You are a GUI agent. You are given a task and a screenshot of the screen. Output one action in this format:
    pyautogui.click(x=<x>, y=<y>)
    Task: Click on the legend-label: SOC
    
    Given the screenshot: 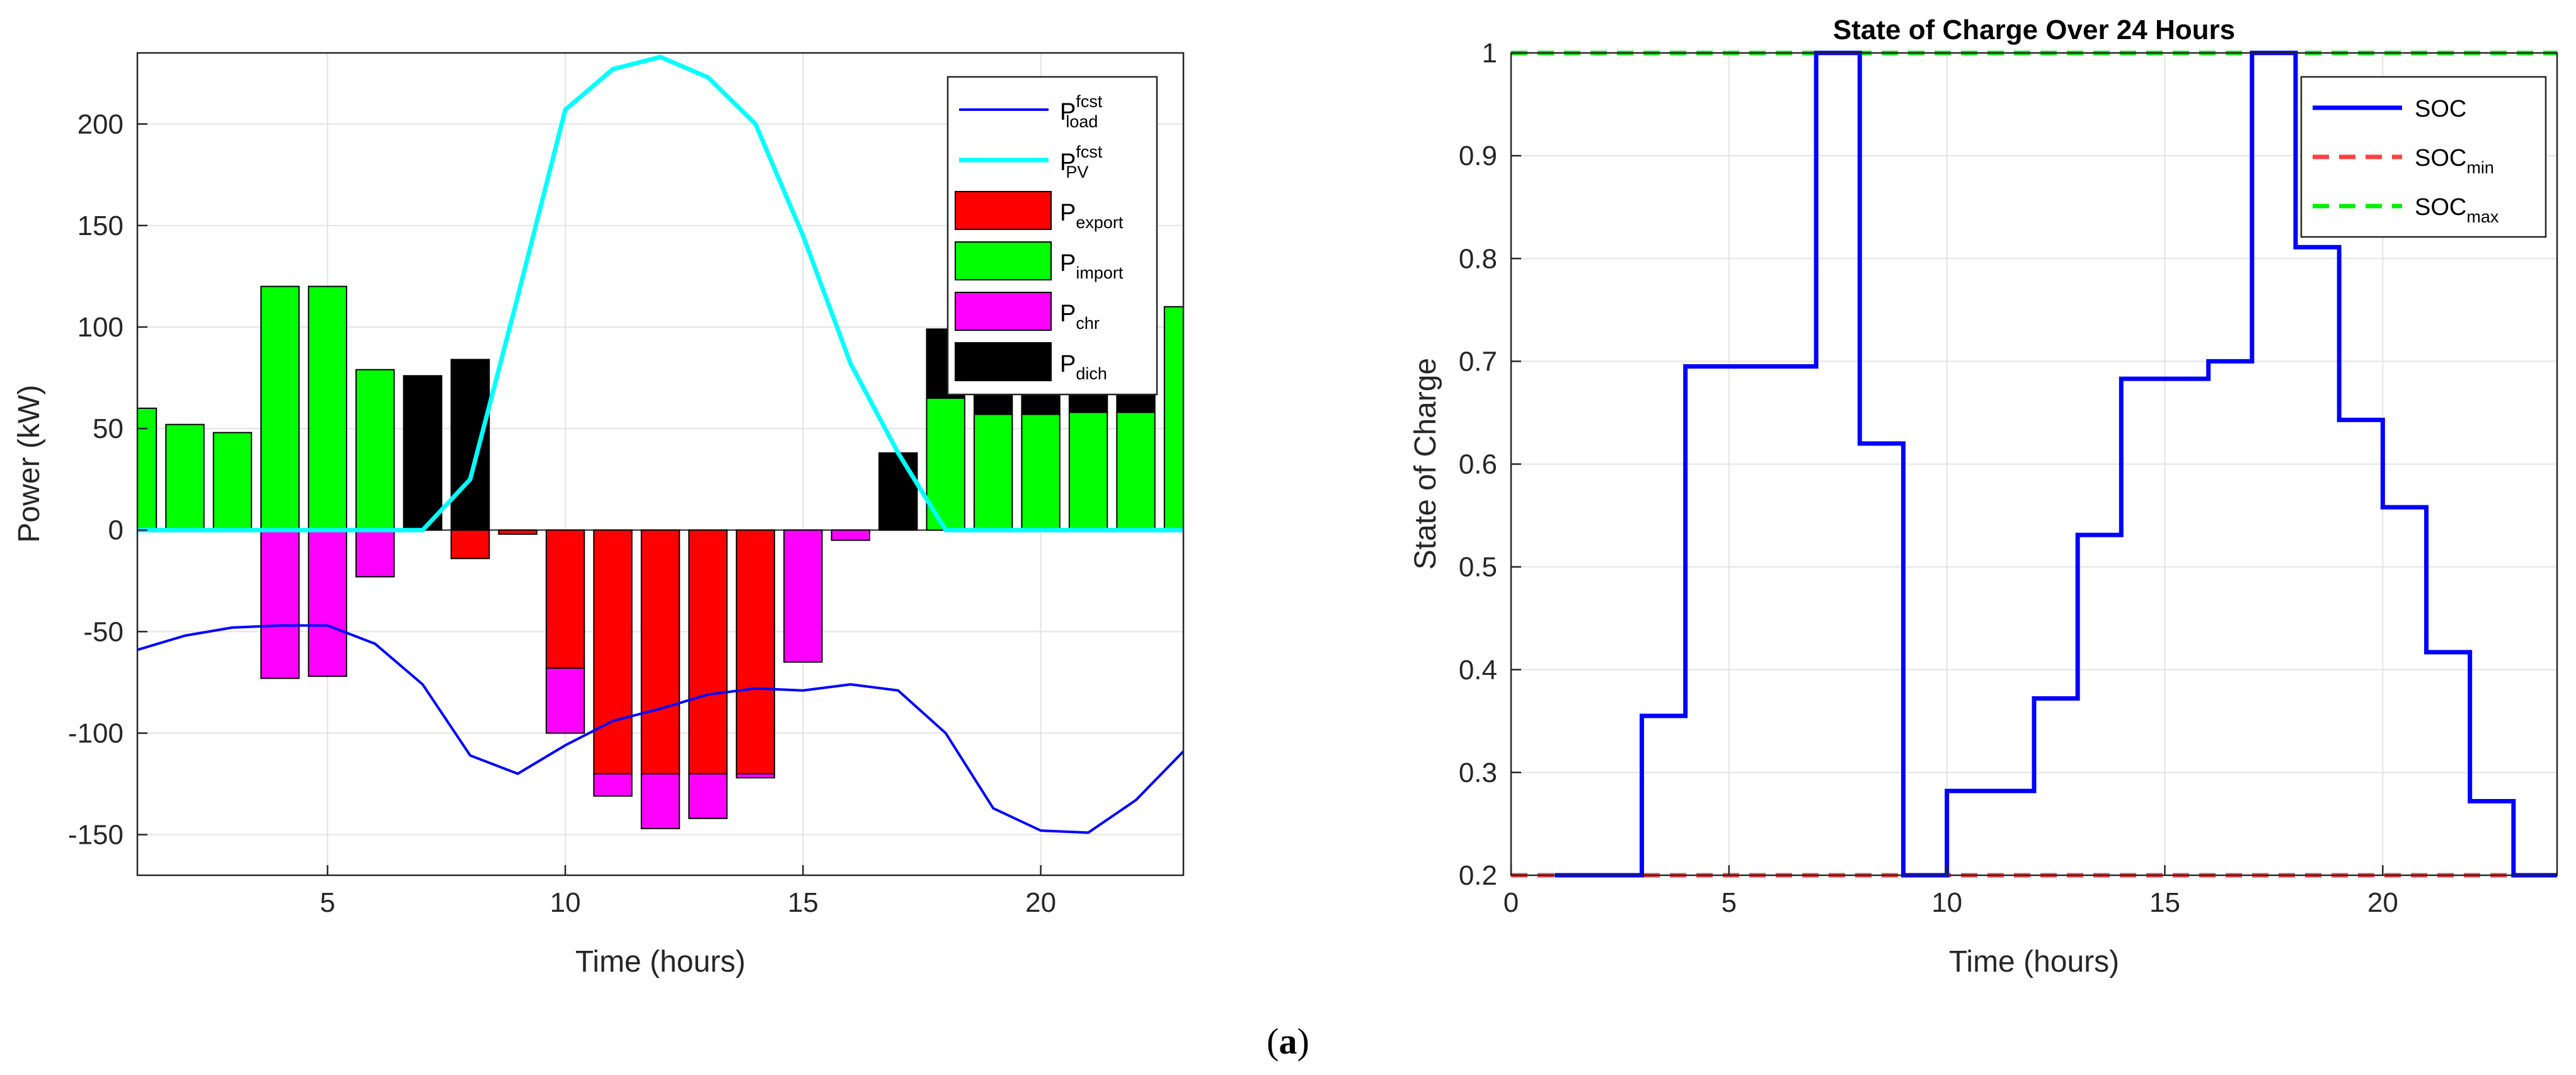 What is the action you would take?
    pyautogui.click(x=2440, y=109)
    